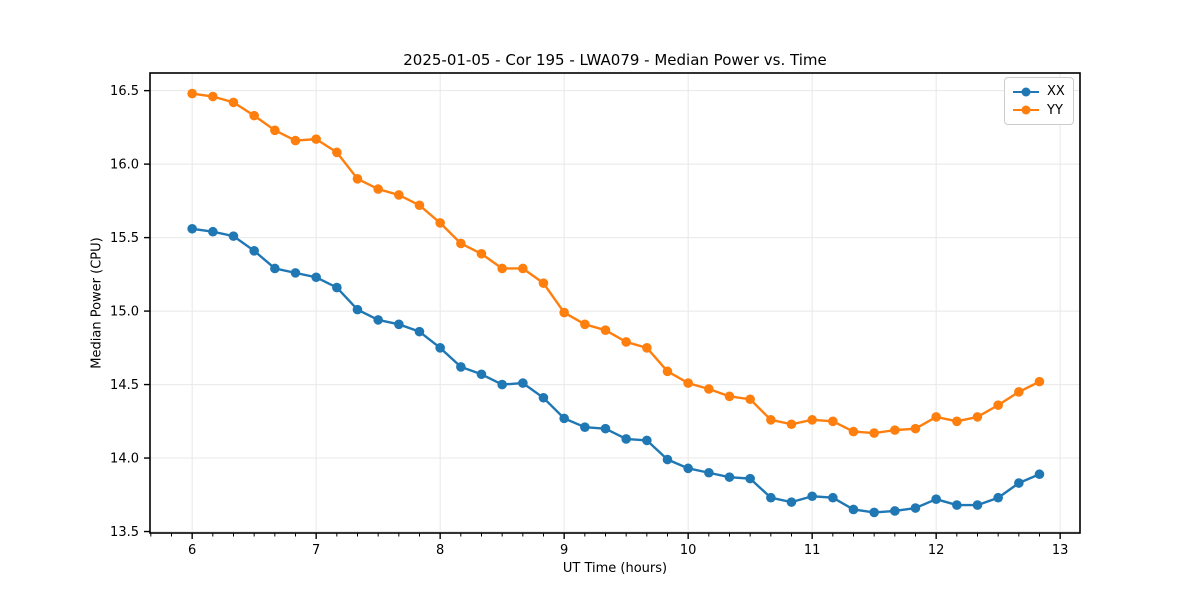 This screenshot has width=1200, height=600. Describe the element at coordinates (688, 550) in the screenshot. I see `x-tick-label: 10` at that location.